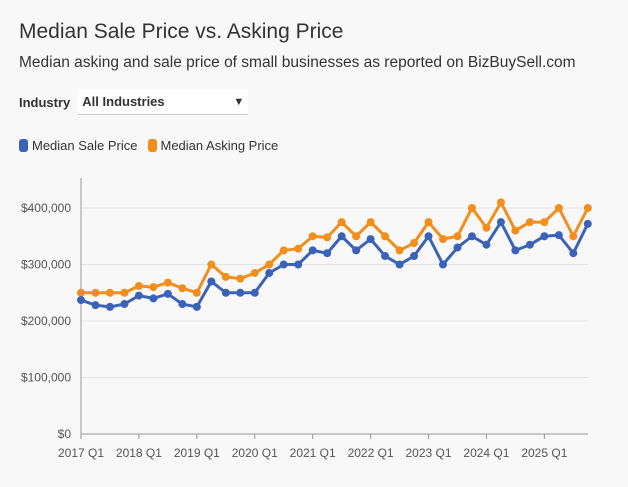 The height and width of the screenshot is (487, 628). I want to click on y-tick-label: $400,000, so click(46, 208).